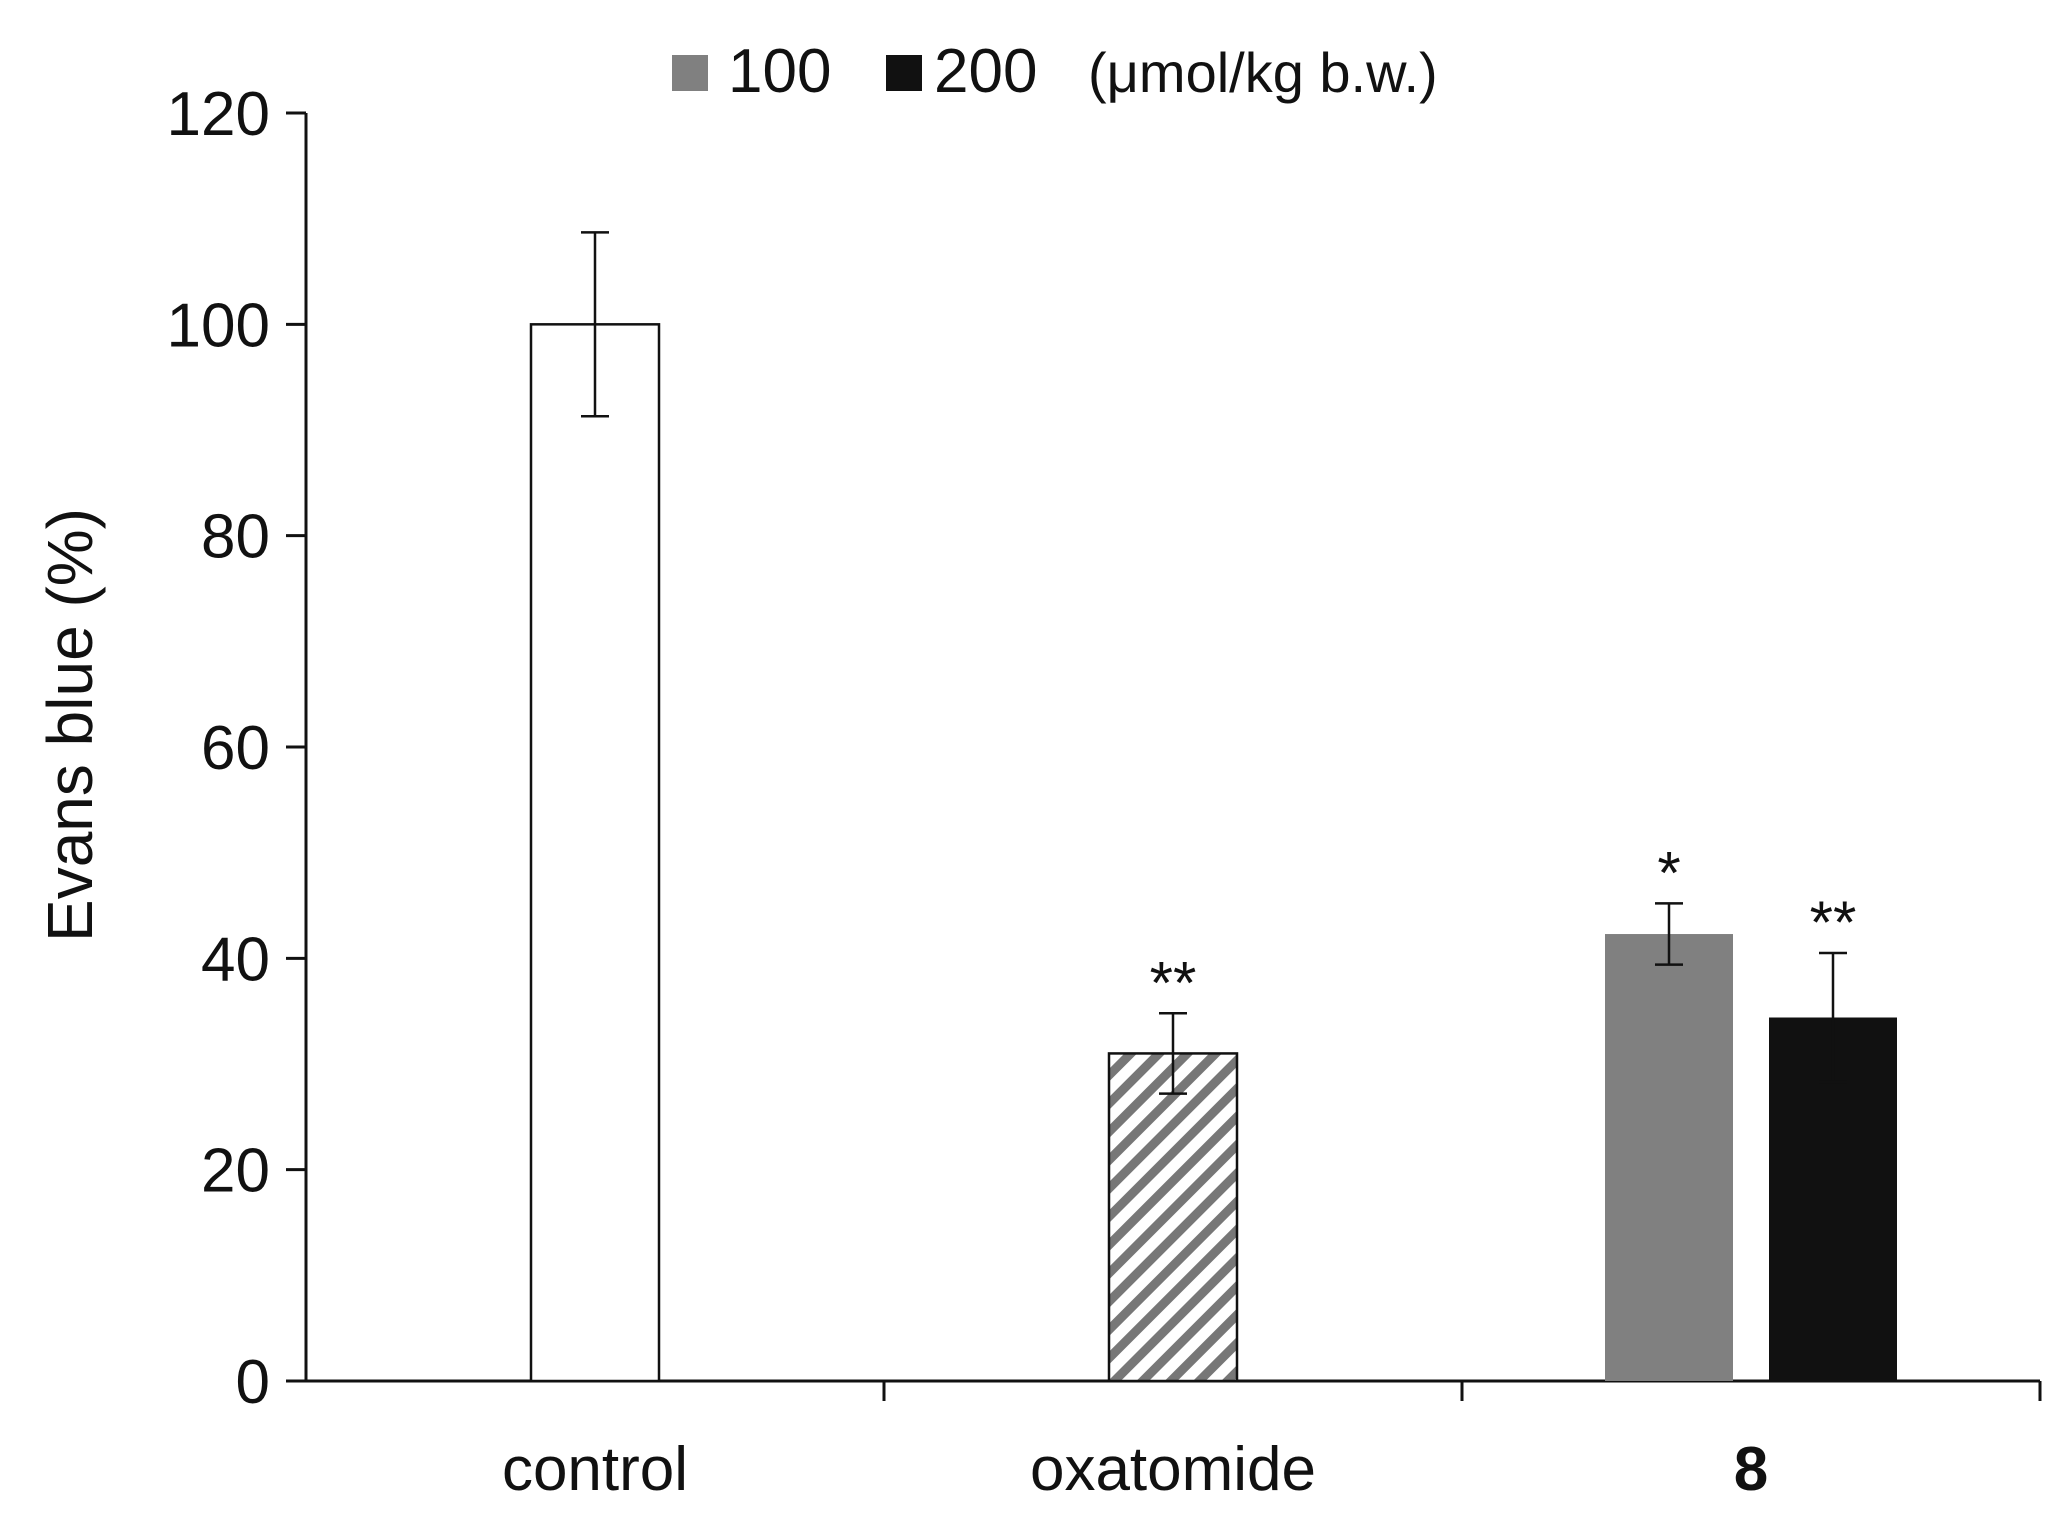  What do you see at coordinates (253, 1382) in the screenshot?
I see `y-tick-label: 0` at bounding box center [253, 1382].